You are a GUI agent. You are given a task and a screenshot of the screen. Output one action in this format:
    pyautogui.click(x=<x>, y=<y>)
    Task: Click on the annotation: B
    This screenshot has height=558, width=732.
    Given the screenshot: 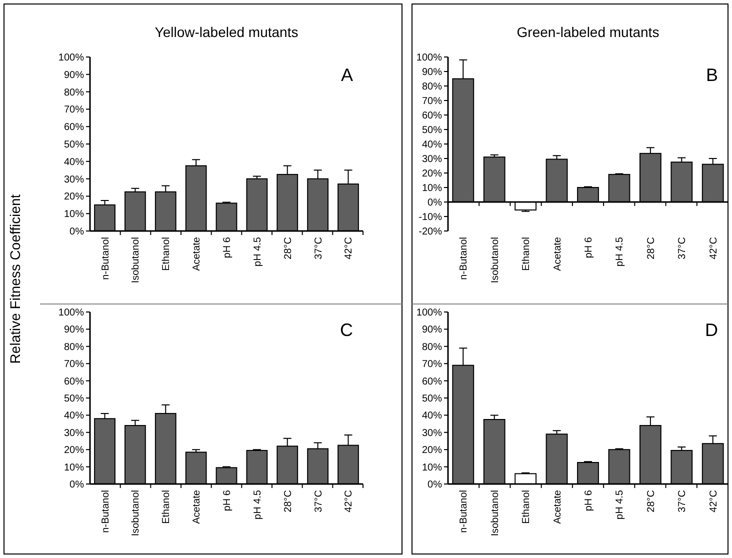 What is the action you would take?
    pyautogui.click(x=712, y=75)
    